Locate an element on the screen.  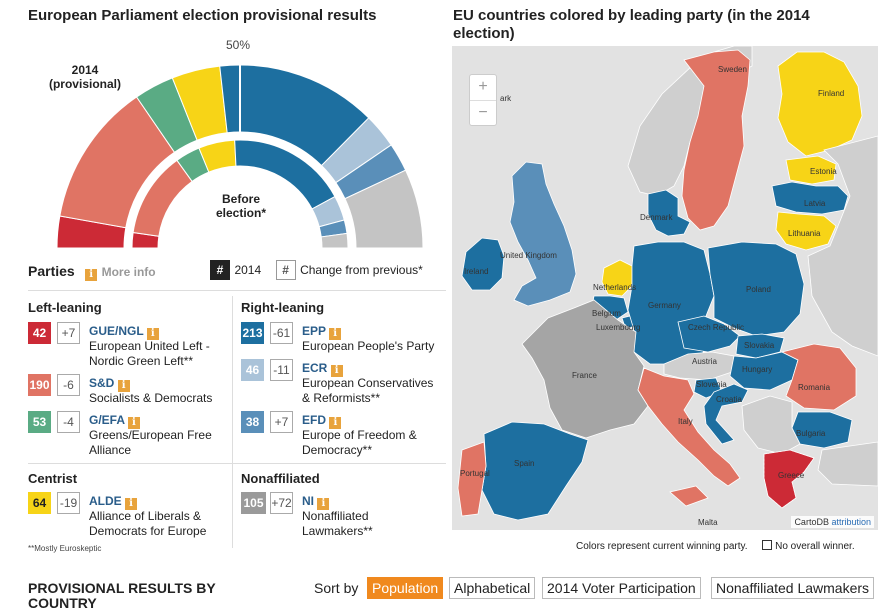
attribution-prefix: CartoDB is located at coordinates (811, 522).